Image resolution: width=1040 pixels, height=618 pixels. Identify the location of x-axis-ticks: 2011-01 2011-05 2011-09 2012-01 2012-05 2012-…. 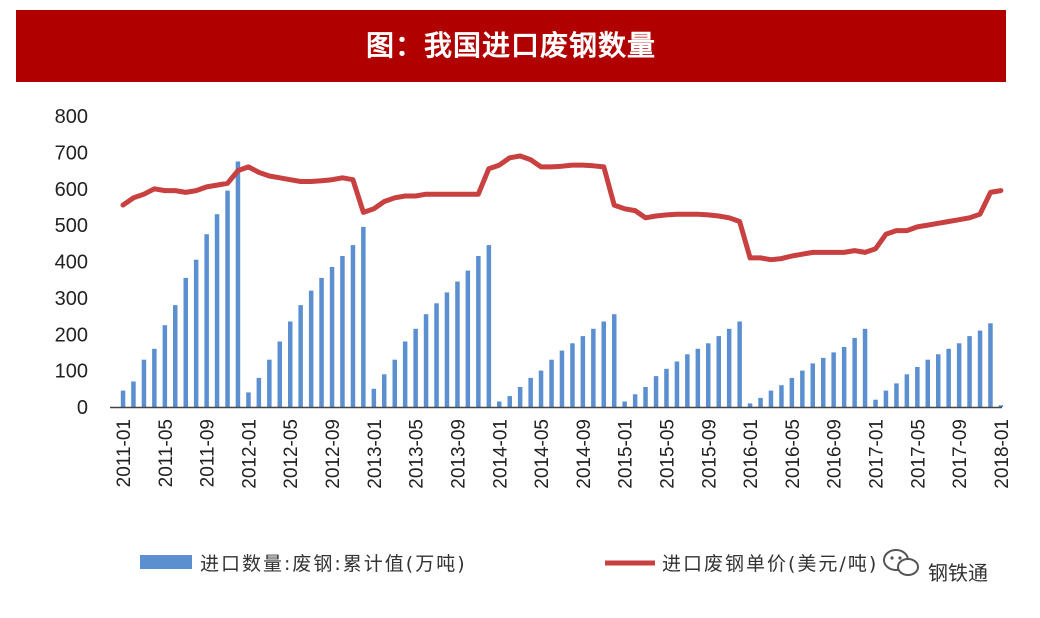
(563, 454).